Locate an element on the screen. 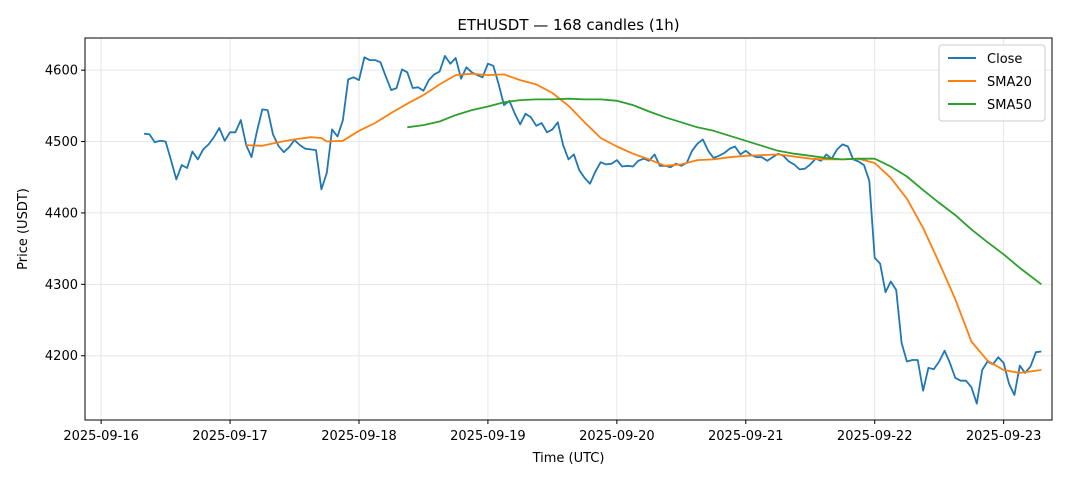 This screenshot has height=481, width=1068. legend: Close SMA20 SMA50 is located at coordinates (992, 83).